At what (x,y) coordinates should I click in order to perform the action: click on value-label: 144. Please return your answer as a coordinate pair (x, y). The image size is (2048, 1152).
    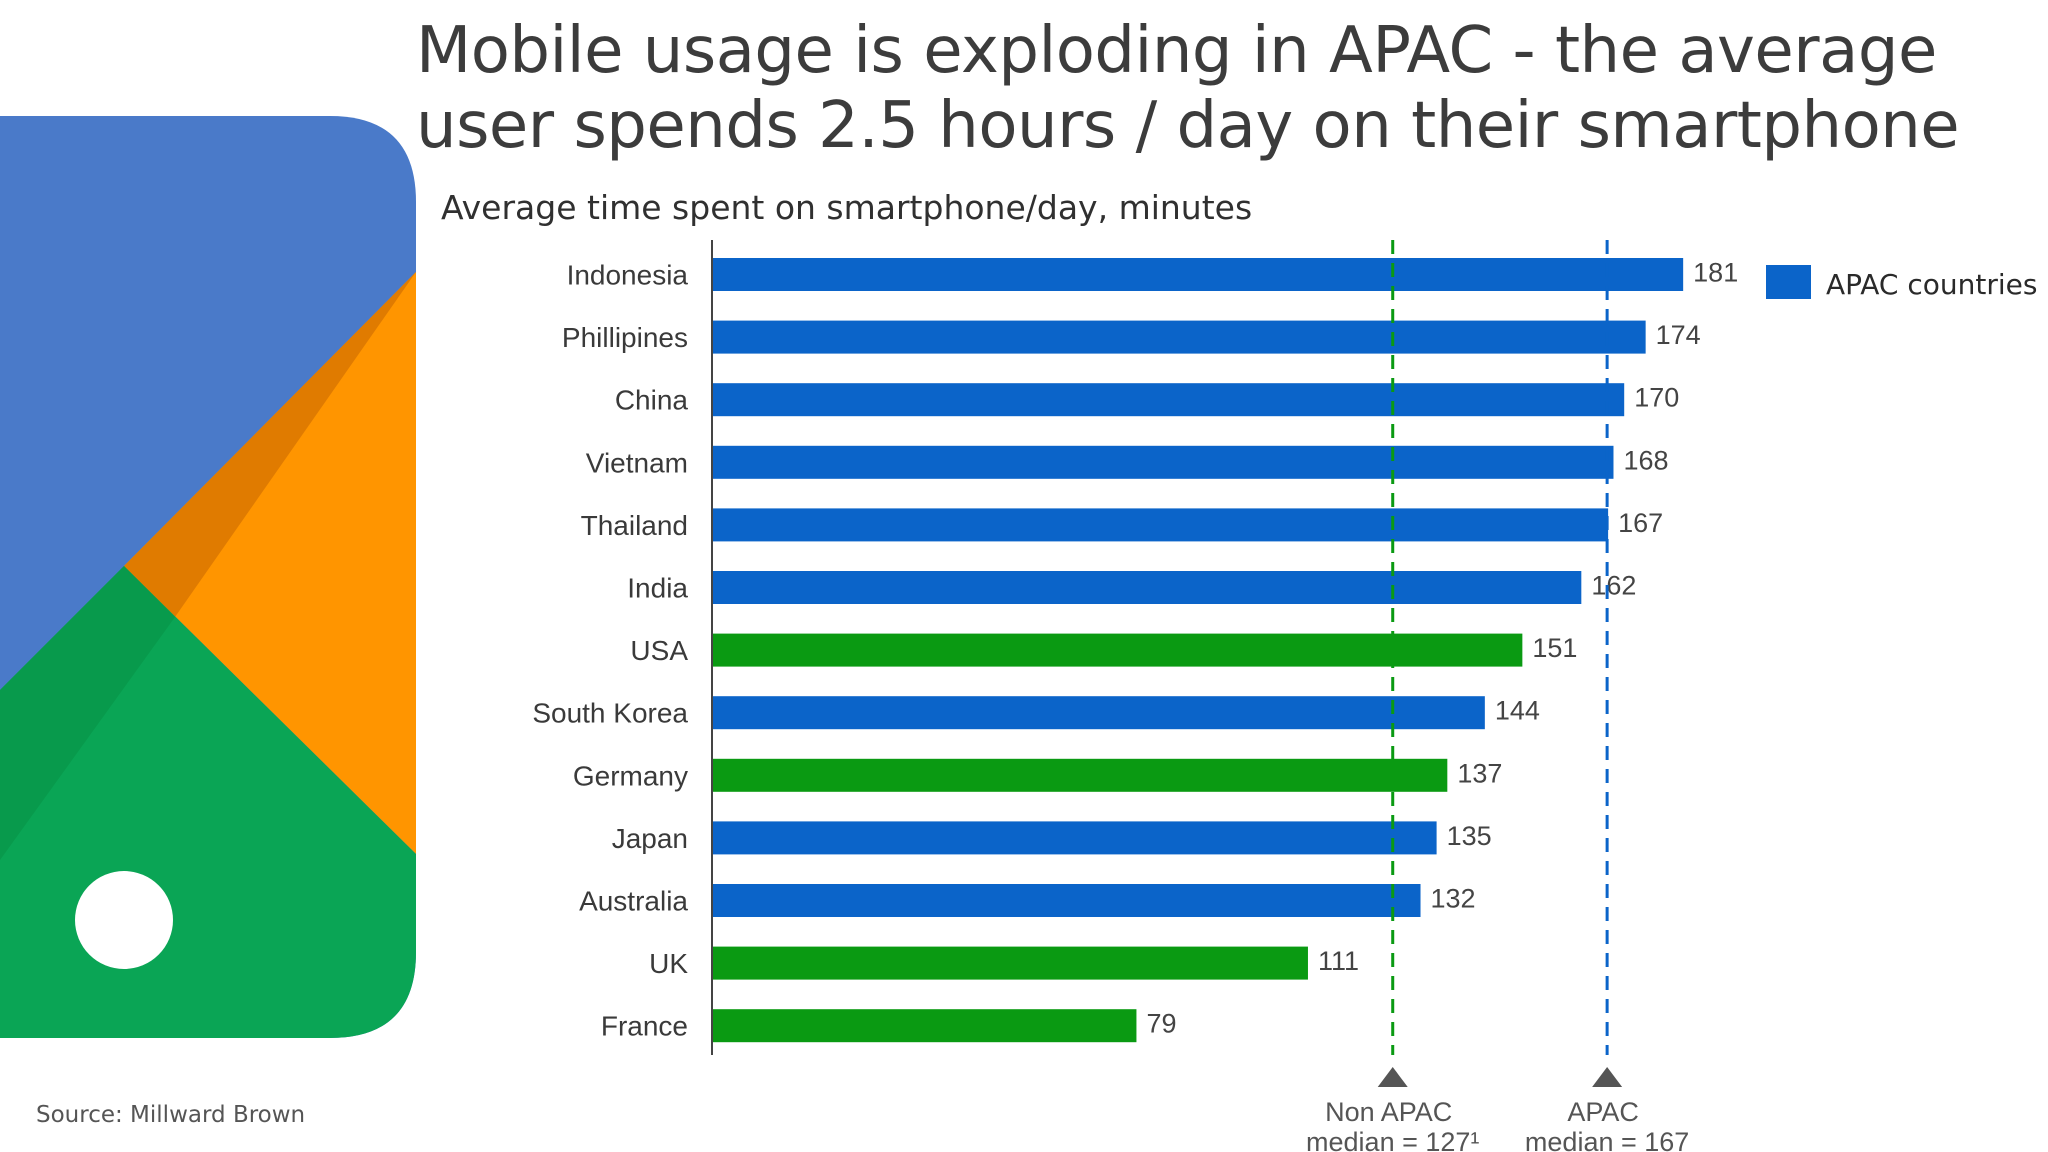
    Looking at the image, I should click on (1517, 711).